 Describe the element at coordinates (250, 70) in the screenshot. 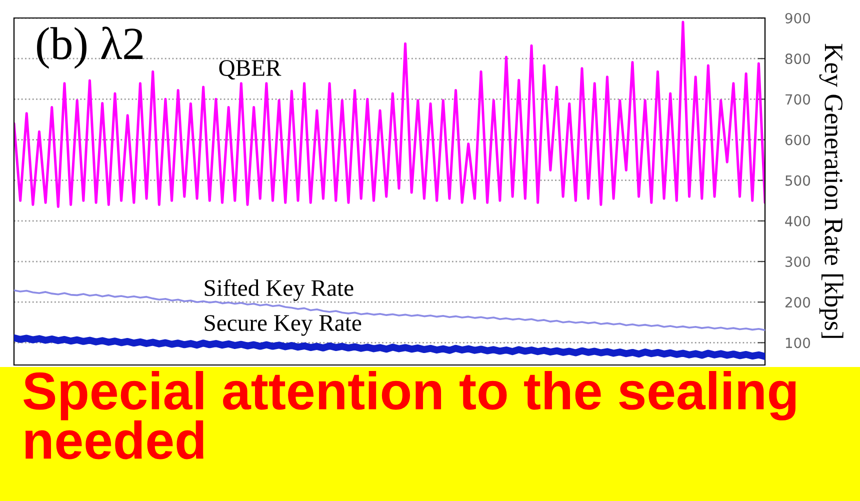

I see `series-label: QBER` at that location.